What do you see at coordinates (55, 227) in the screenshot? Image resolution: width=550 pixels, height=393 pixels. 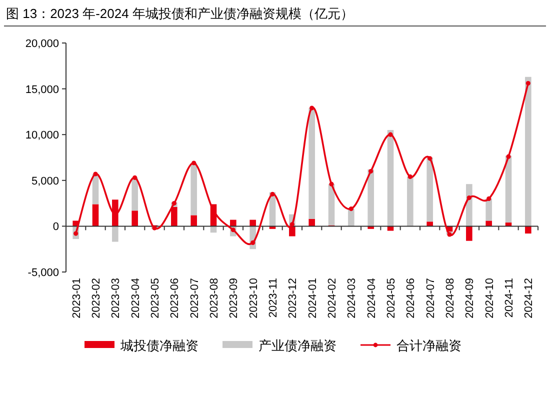 I see `y-tick-label: 0` at bounding box center [55, 227].